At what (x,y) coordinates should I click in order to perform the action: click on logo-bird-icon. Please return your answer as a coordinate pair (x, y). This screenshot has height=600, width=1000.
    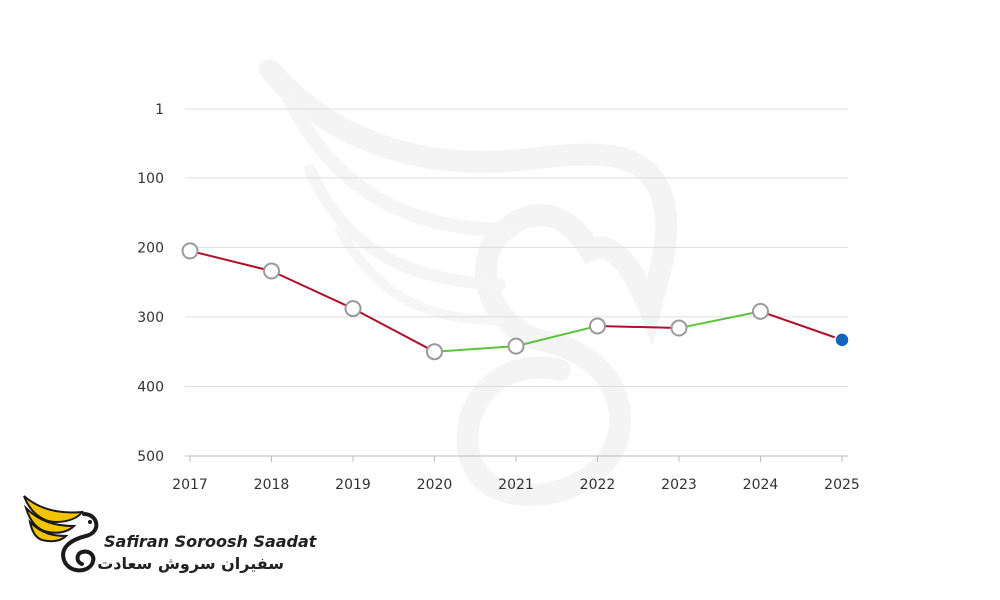
    Looking at the image, I should click on (61, 534).